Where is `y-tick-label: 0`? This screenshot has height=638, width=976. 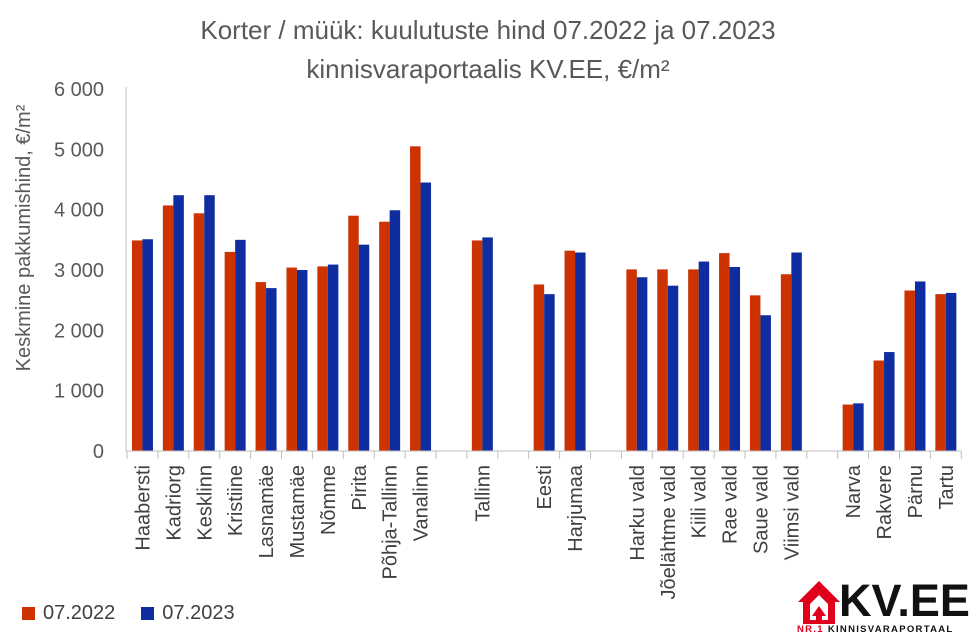
y-tick-label: 0 is located at coordinates (98, 452).